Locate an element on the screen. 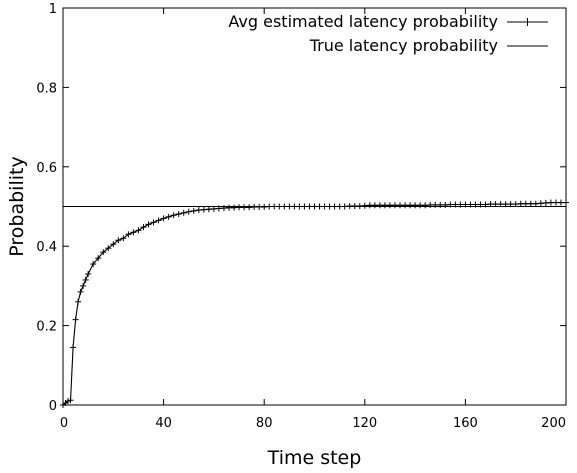 The height and width of the screenshot is (473, 577). y-tick-label-1: 1 is located at coordinates (53, 9).